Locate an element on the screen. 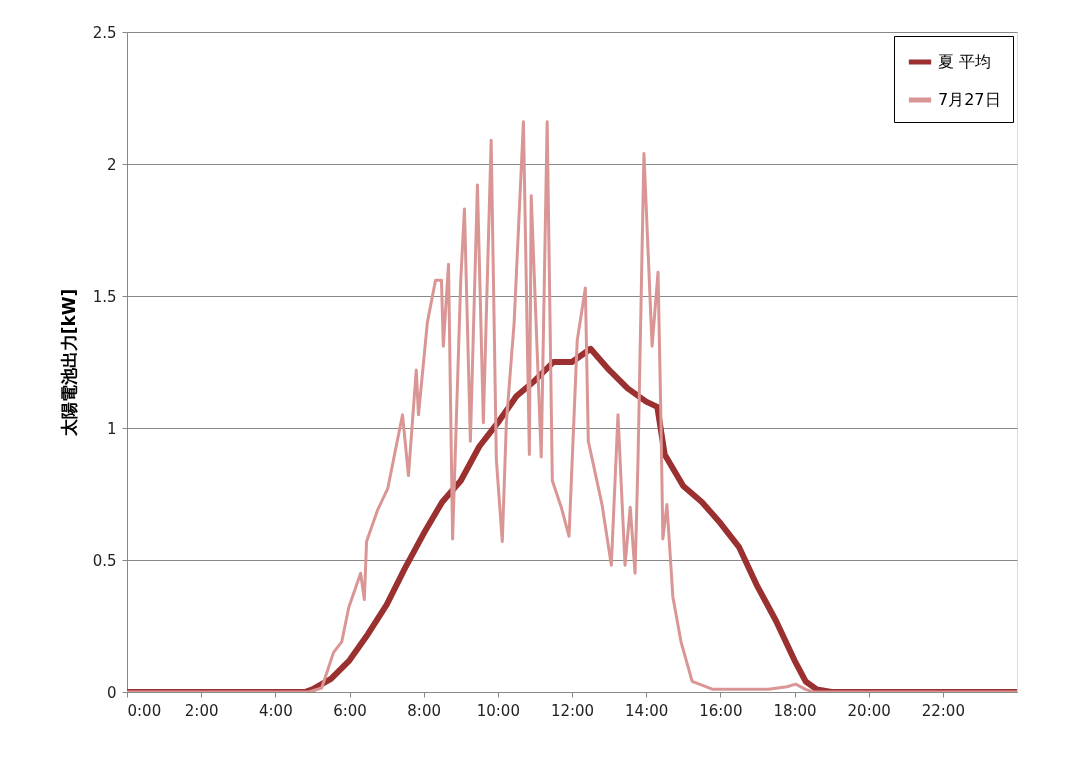  y-tick-label: 0.5 is located at coordinates (104, 560).